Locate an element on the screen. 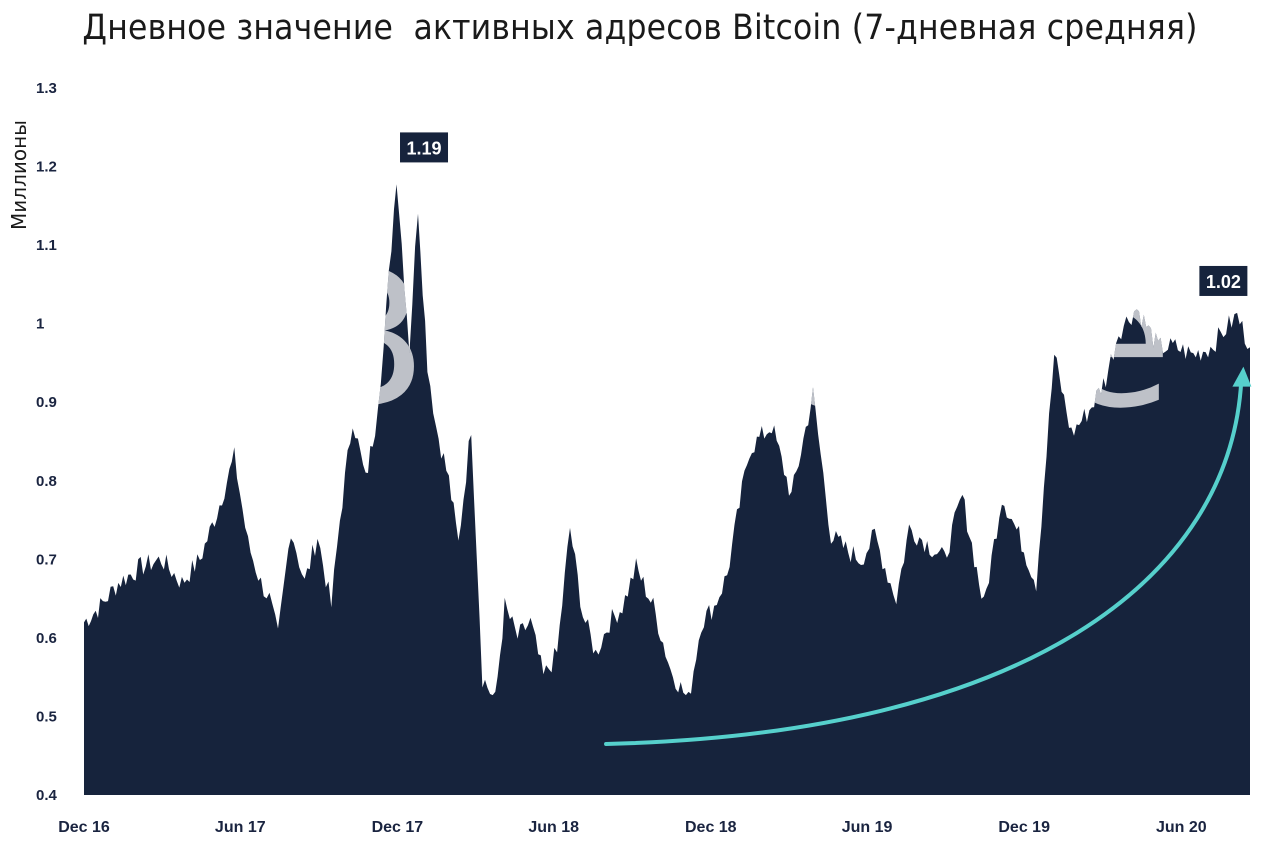  y-tick-label: 0.7 is located at coordinates (46, 559).